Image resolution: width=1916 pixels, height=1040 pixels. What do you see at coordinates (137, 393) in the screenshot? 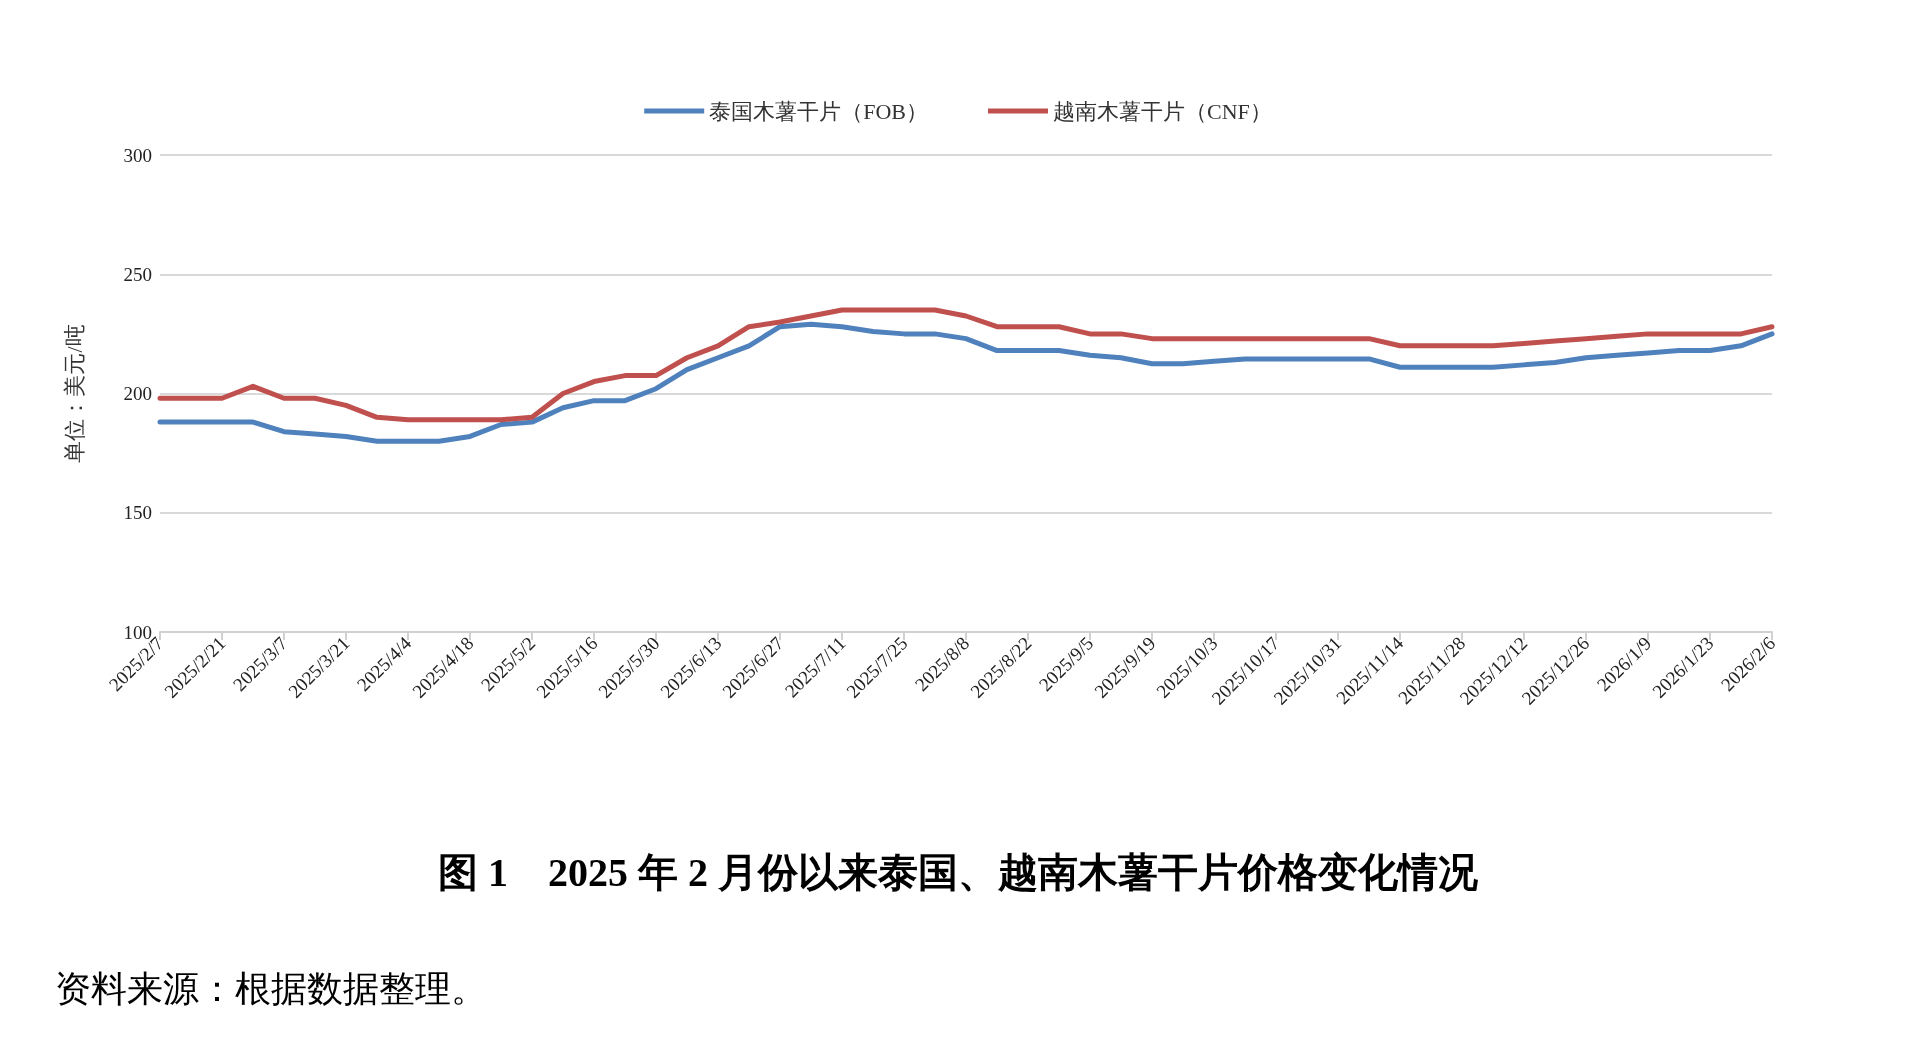
I see `y-tick-label: 200` at bounding box center [137, 393].